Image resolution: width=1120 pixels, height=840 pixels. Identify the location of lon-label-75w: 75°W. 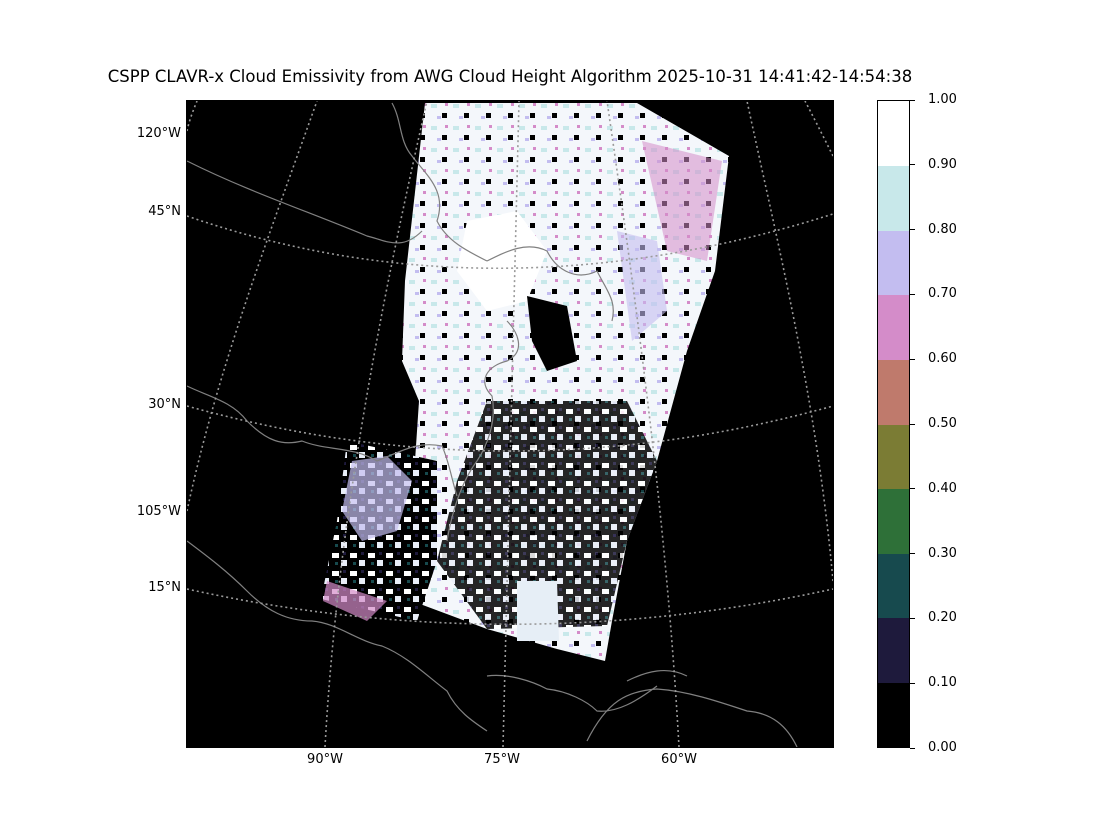
(502, 759).